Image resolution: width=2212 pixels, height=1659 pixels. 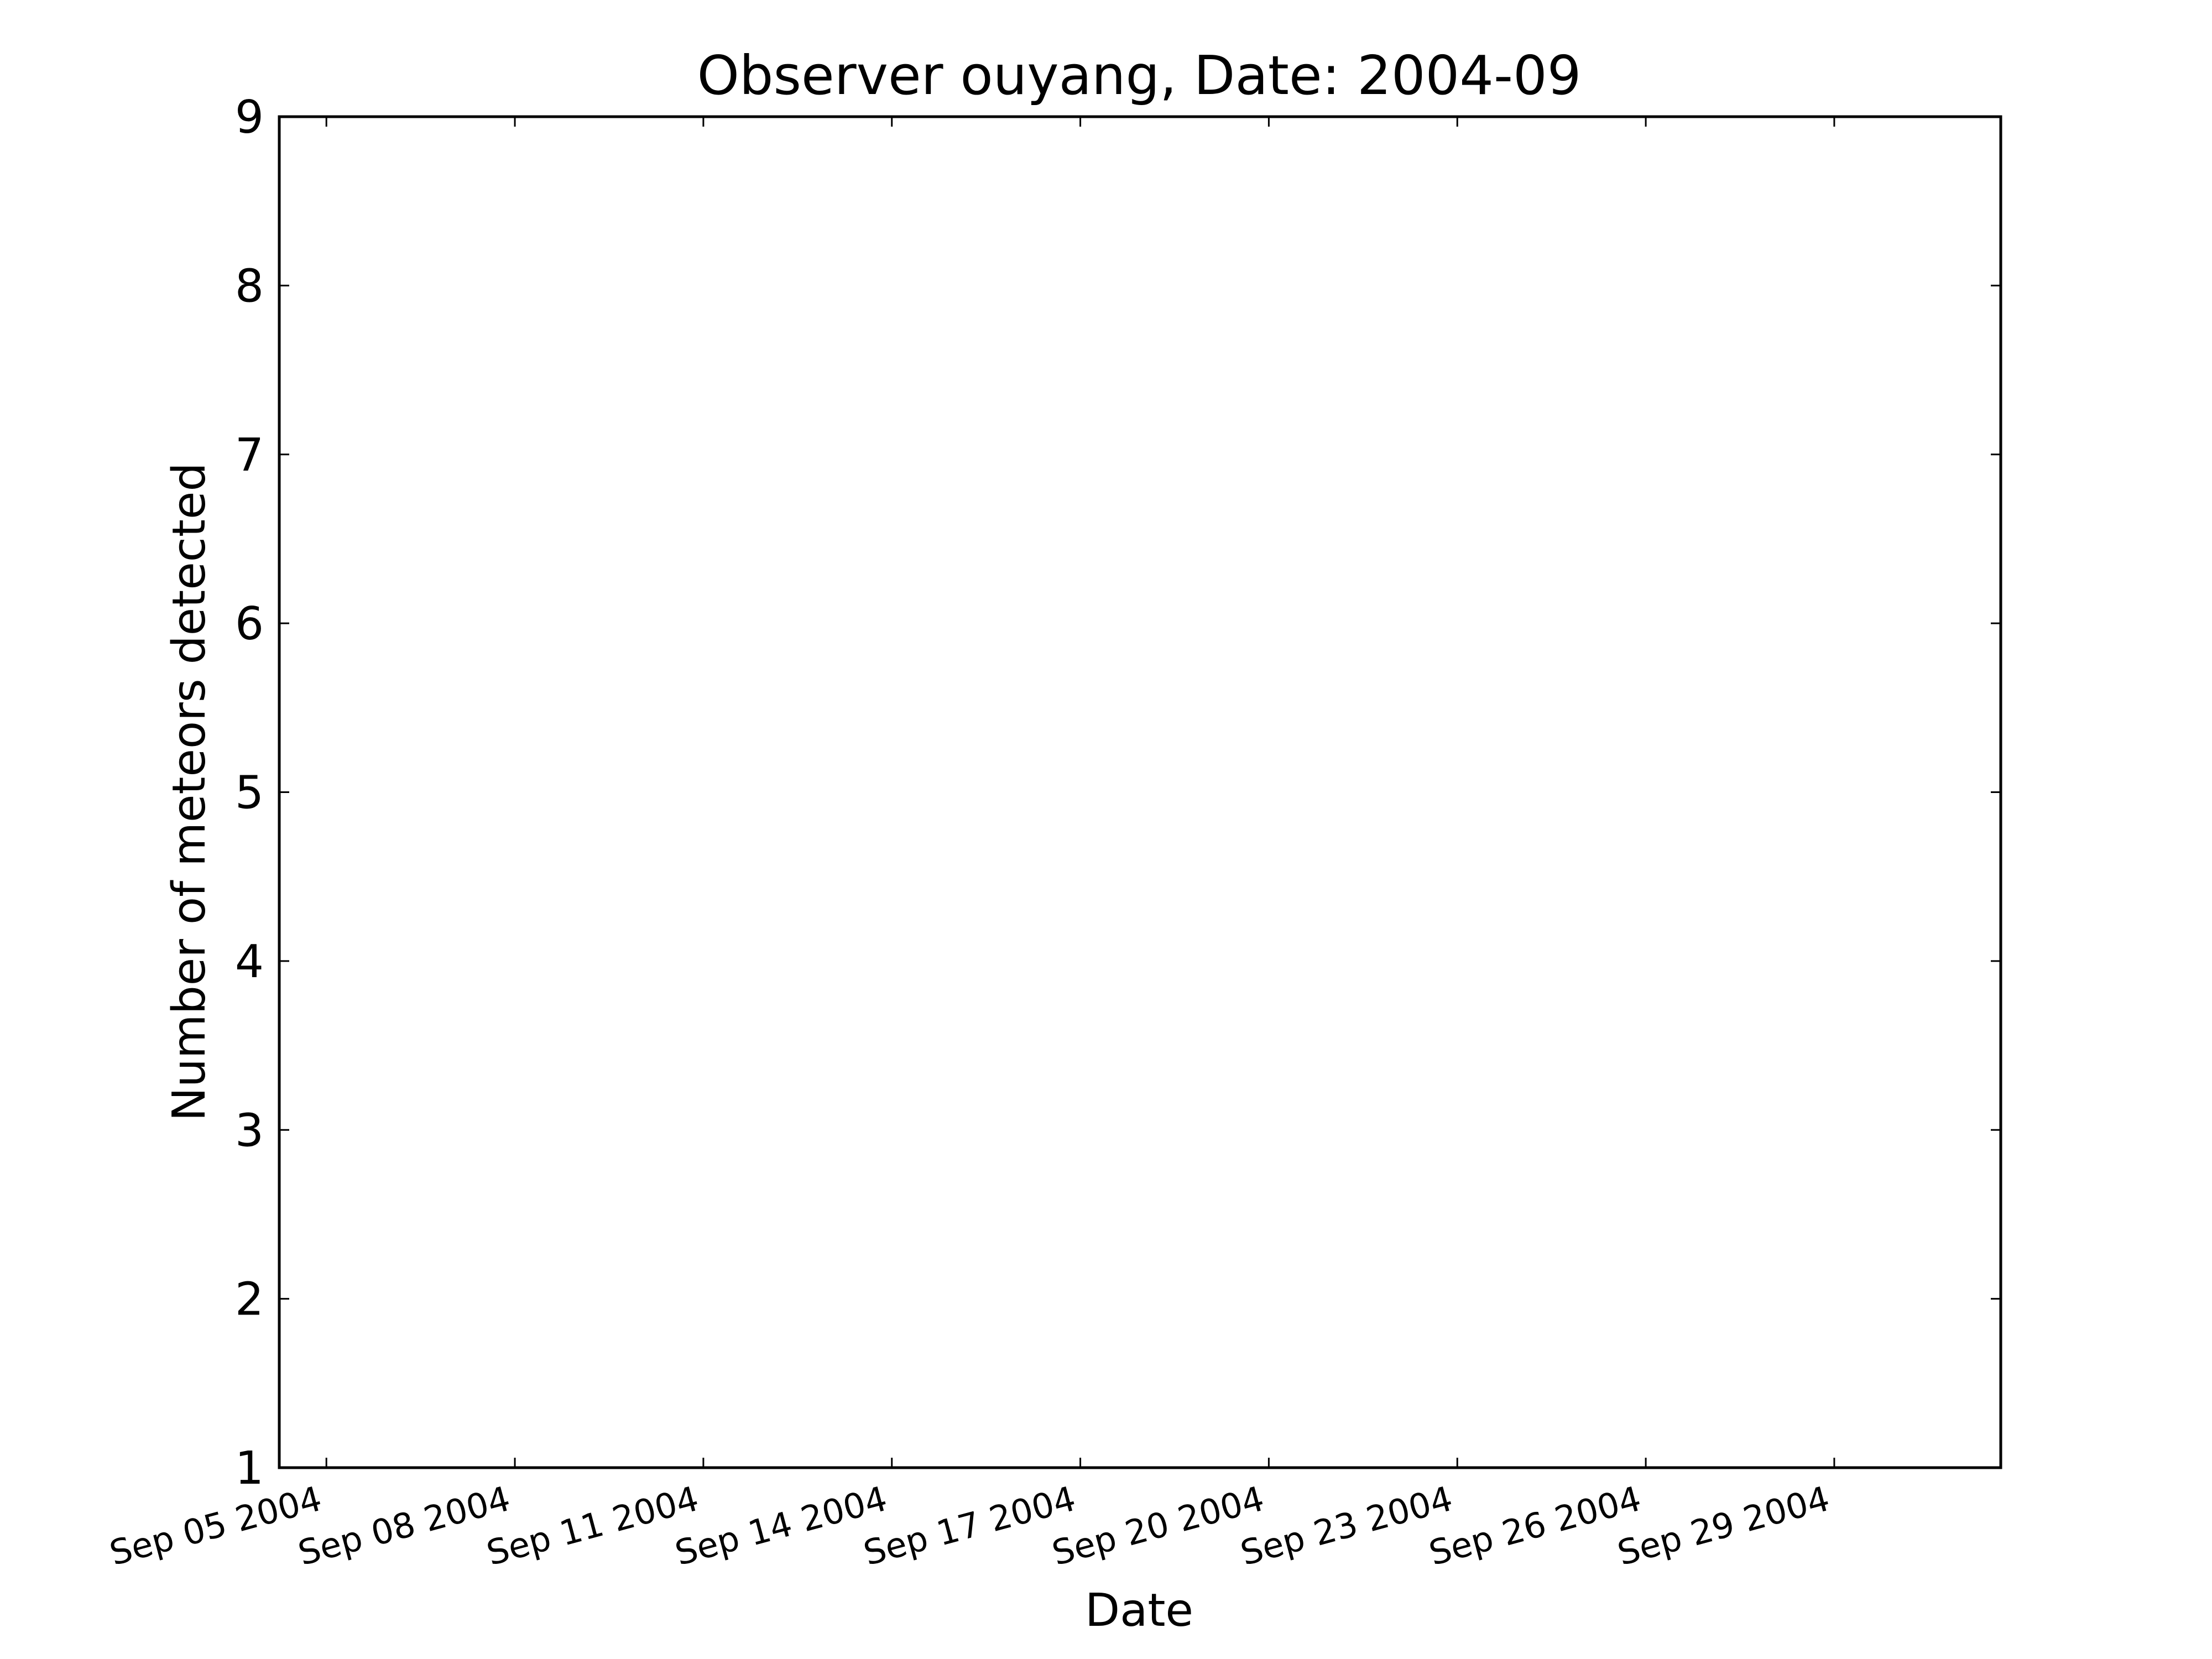 What do you see at coordinates (250, 1300) in the screenshot?
I see `y-tick-label: 2` at bounding box center [250, 1300].